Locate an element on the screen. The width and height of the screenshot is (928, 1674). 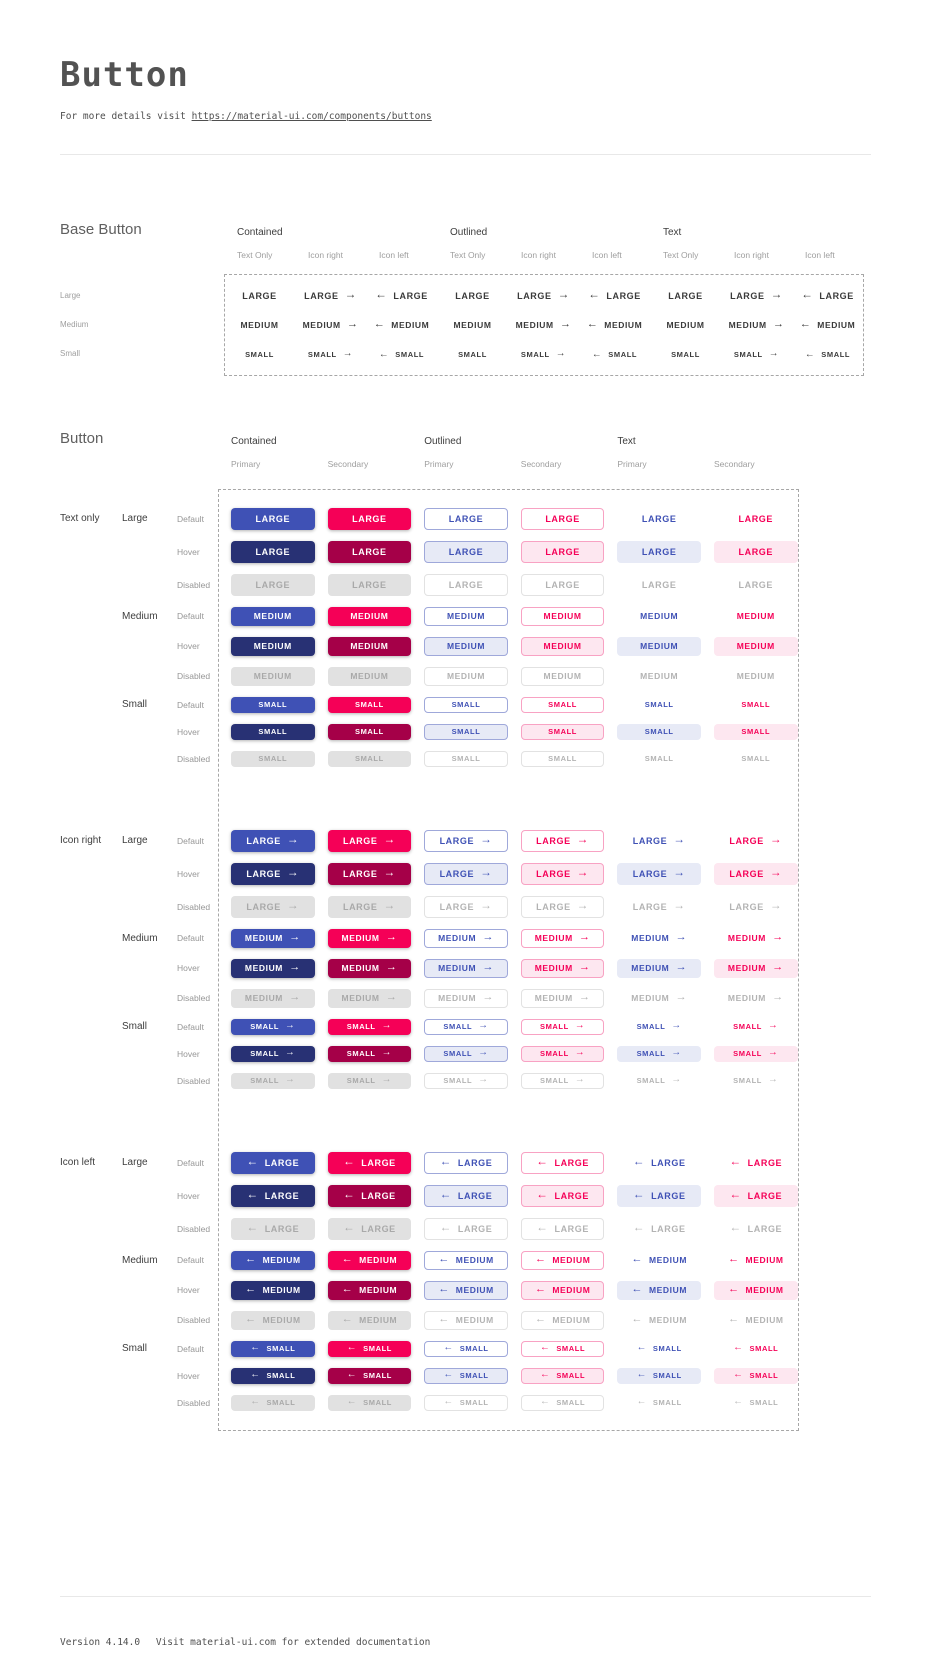
button-text-secondary-small-hover-icon-left: ← SMALL is located at coordinates (755, 1375).